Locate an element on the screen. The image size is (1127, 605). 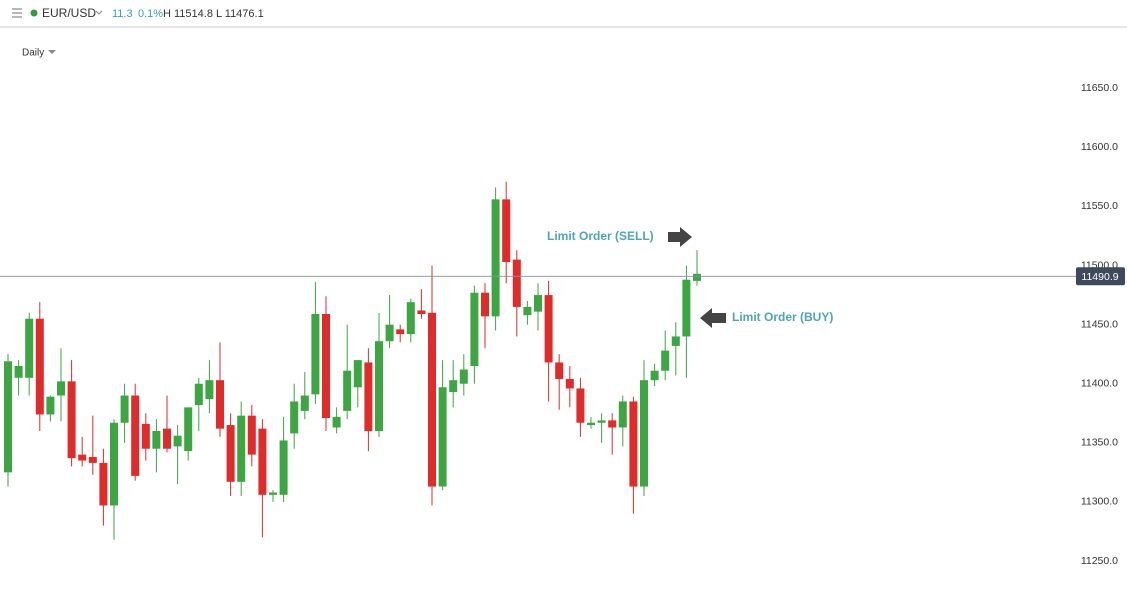
y-tick-label: 11450.0 is located at coordinates (1099, 324).